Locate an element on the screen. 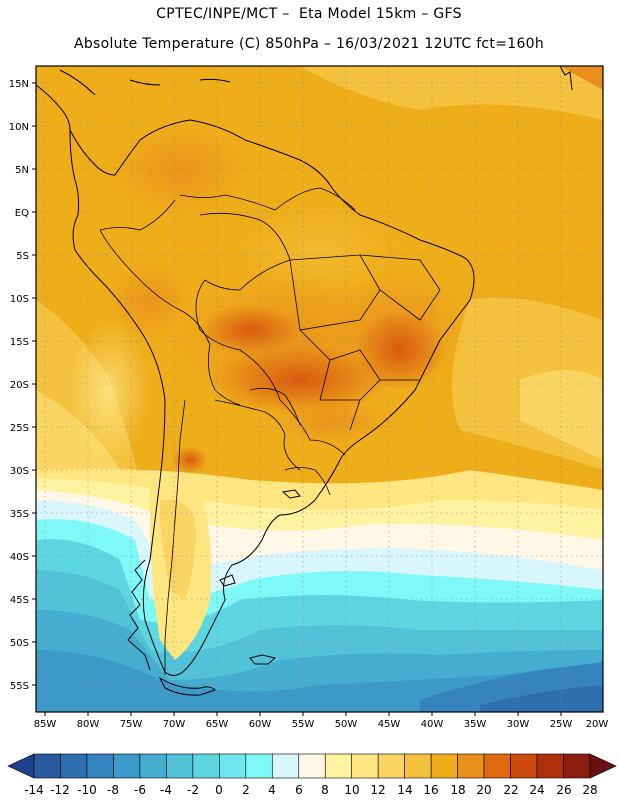 The image size is (618, 800). lat-label: 30S is located at coordinates (19, 471).